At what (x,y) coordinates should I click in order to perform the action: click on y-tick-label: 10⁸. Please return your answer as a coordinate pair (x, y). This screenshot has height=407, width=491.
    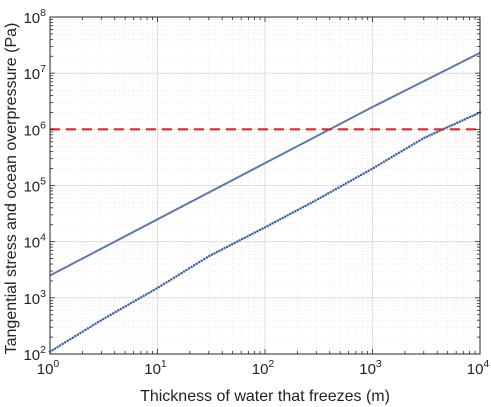
    Looking at the image, I should click on (34, 17).